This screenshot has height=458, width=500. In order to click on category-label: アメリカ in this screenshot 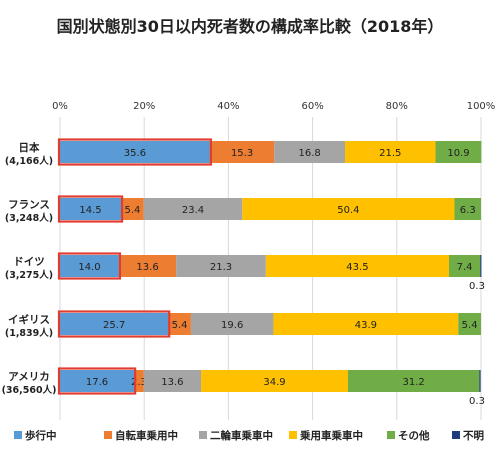, I will do `click(28, 377)`.